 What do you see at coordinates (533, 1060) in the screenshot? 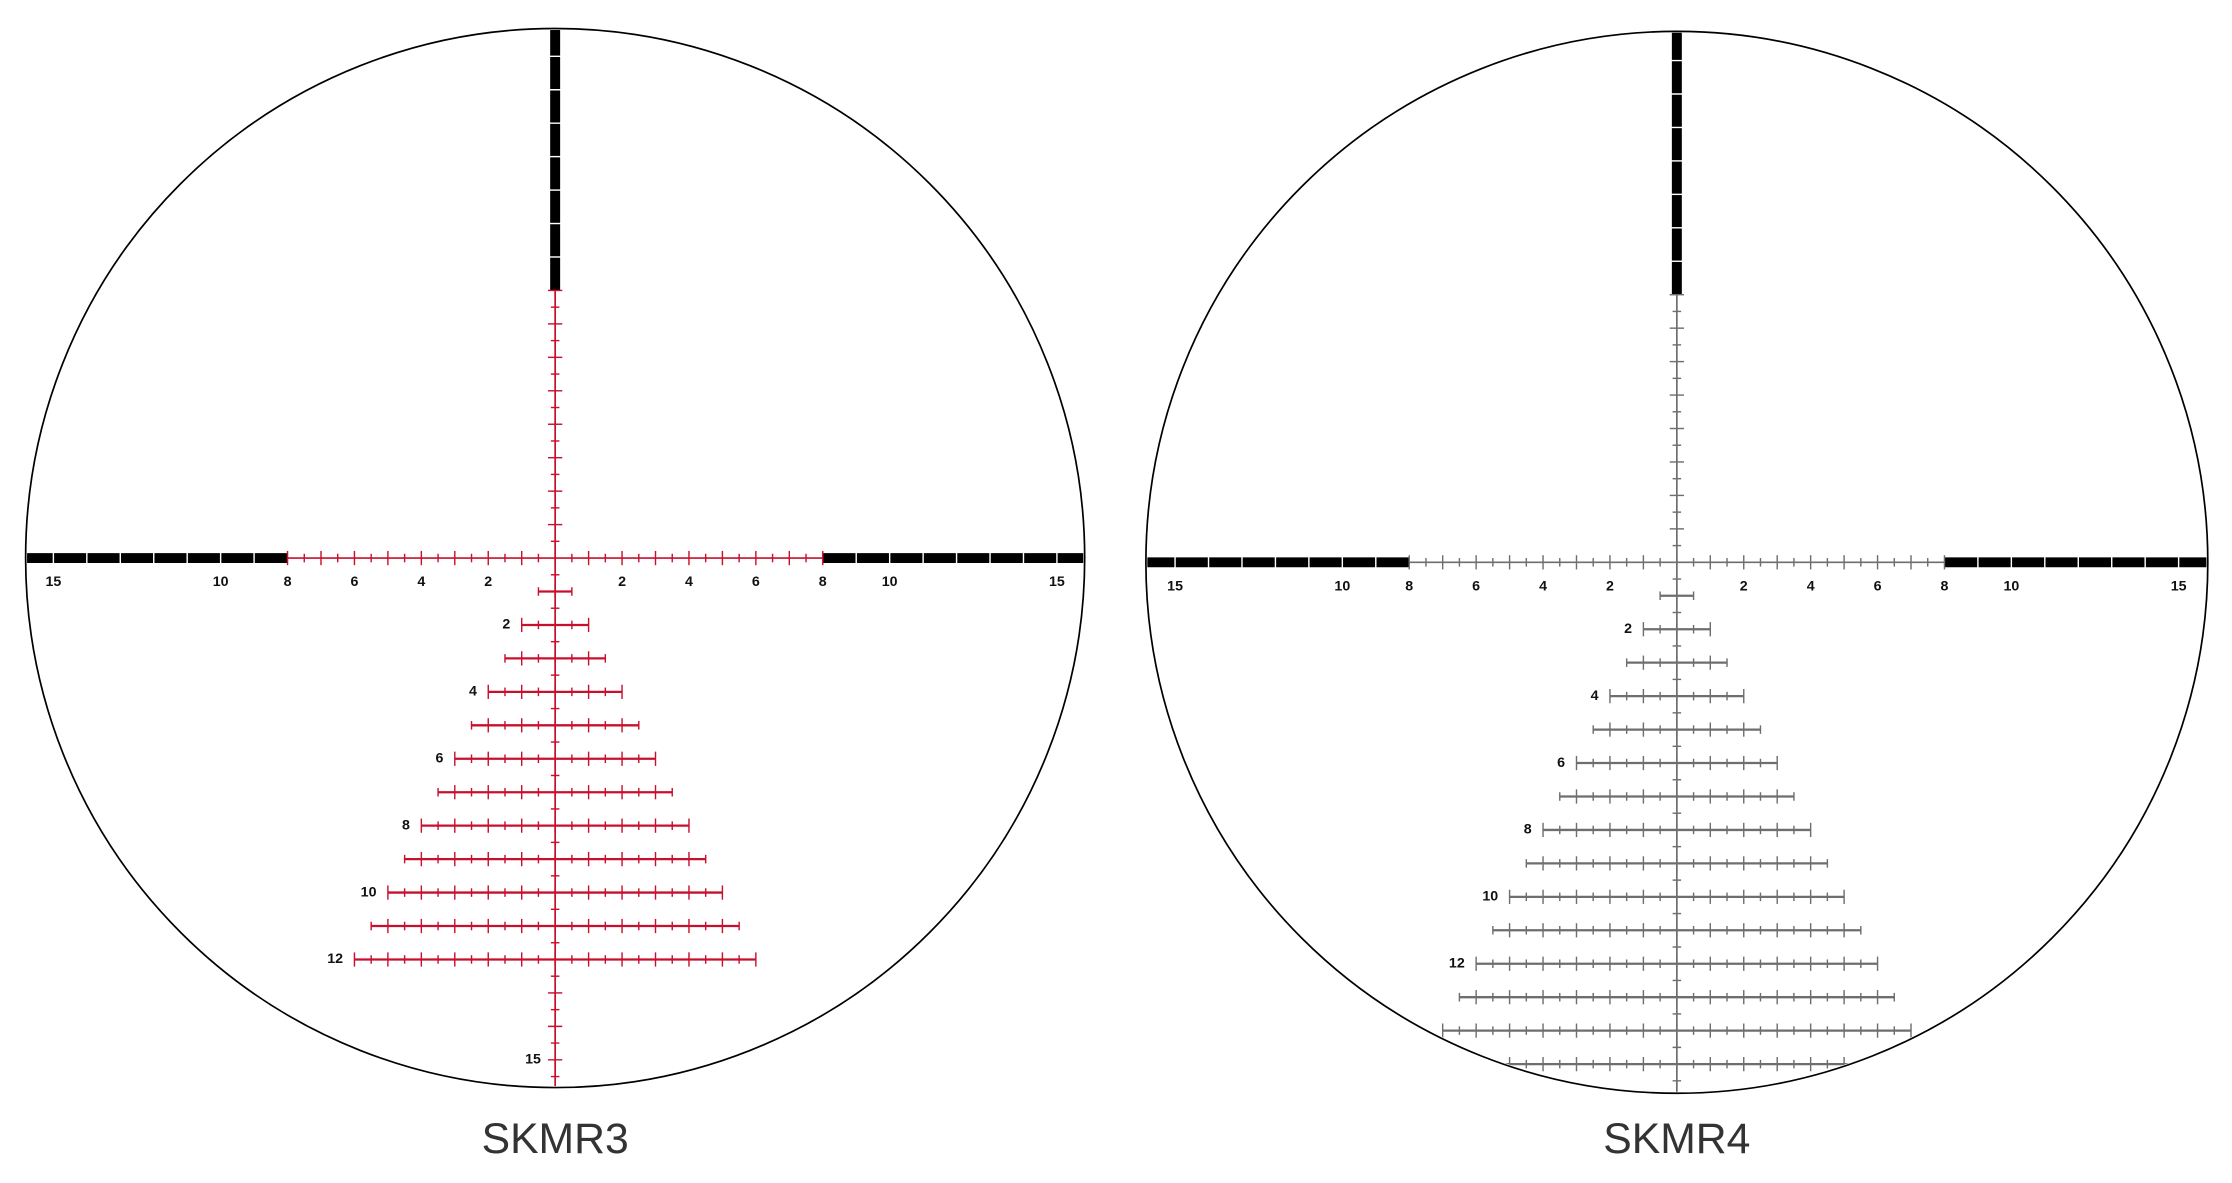
I see `elevation-label: 15` at bounding box center [533, 1060].